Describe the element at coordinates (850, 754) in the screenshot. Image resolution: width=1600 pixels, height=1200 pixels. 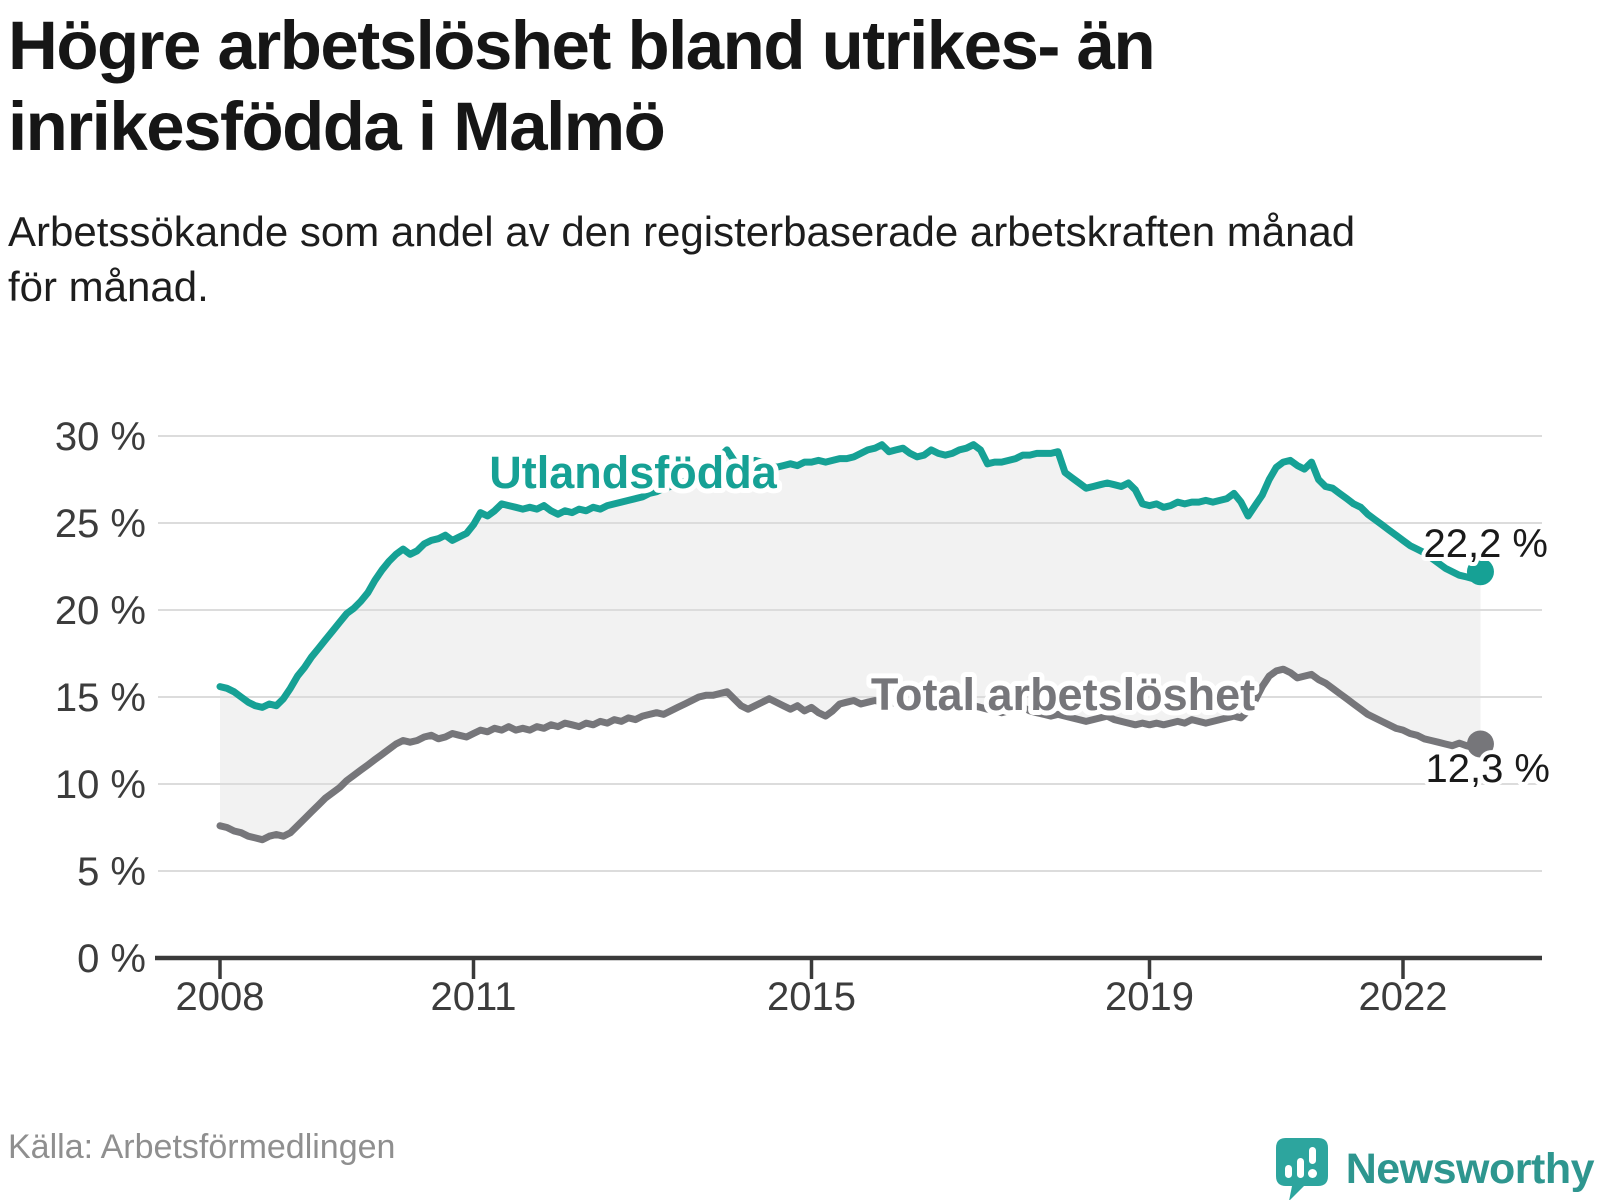
I see `series-line-total-arbetsloshet` at that location.